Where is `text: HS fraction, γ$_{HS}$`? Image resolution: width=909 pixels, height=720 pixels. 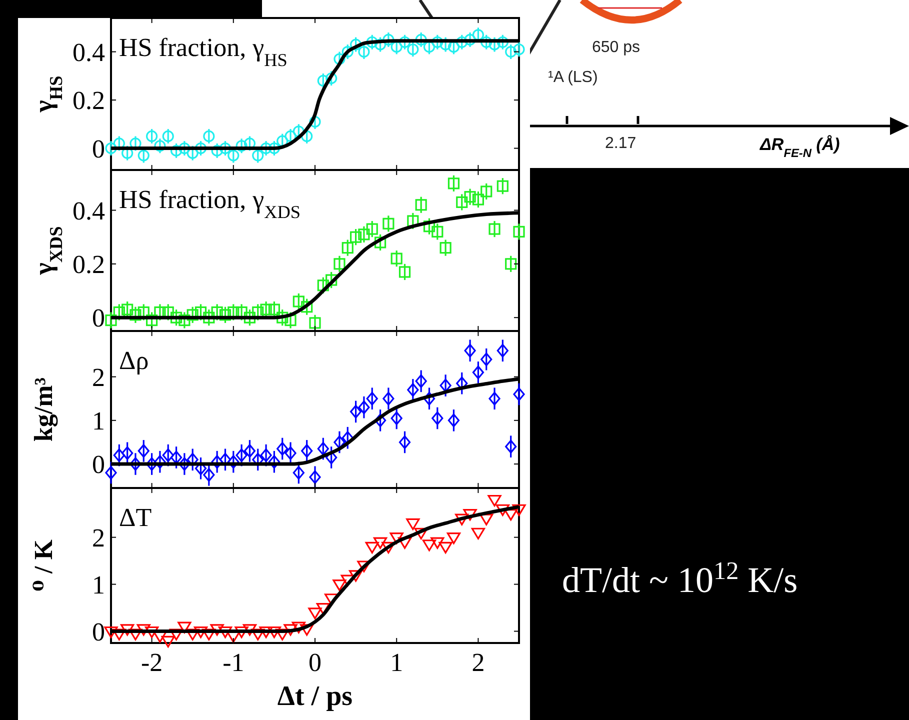 text: HS fraction, γ$_{HS}$ is located at coordinates (203, 51).